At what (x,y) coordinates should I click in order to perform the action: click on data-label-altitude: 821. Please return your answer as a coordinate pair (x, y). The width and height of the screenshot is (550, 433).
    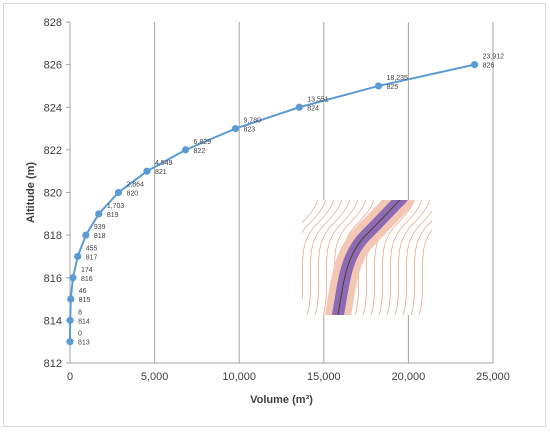
    Looking at the image, I should click on (161, 172).